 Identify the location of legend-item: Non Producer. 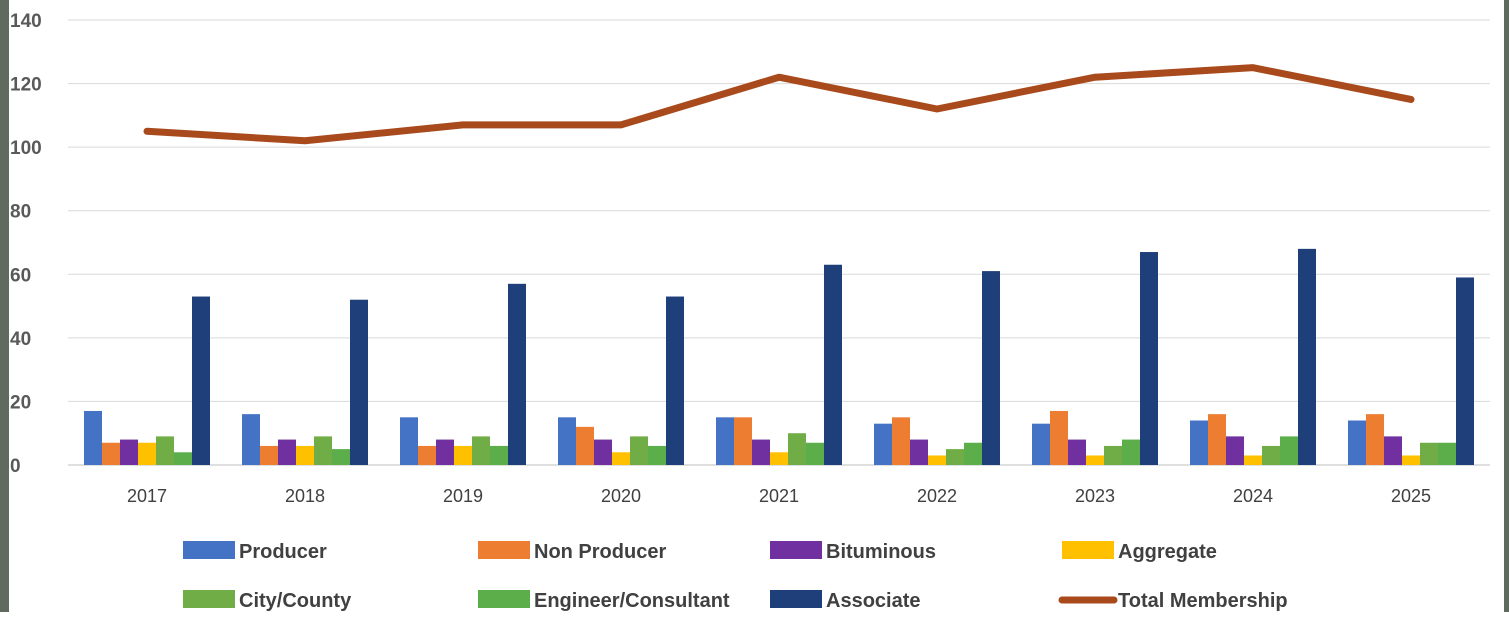
(572, 552).